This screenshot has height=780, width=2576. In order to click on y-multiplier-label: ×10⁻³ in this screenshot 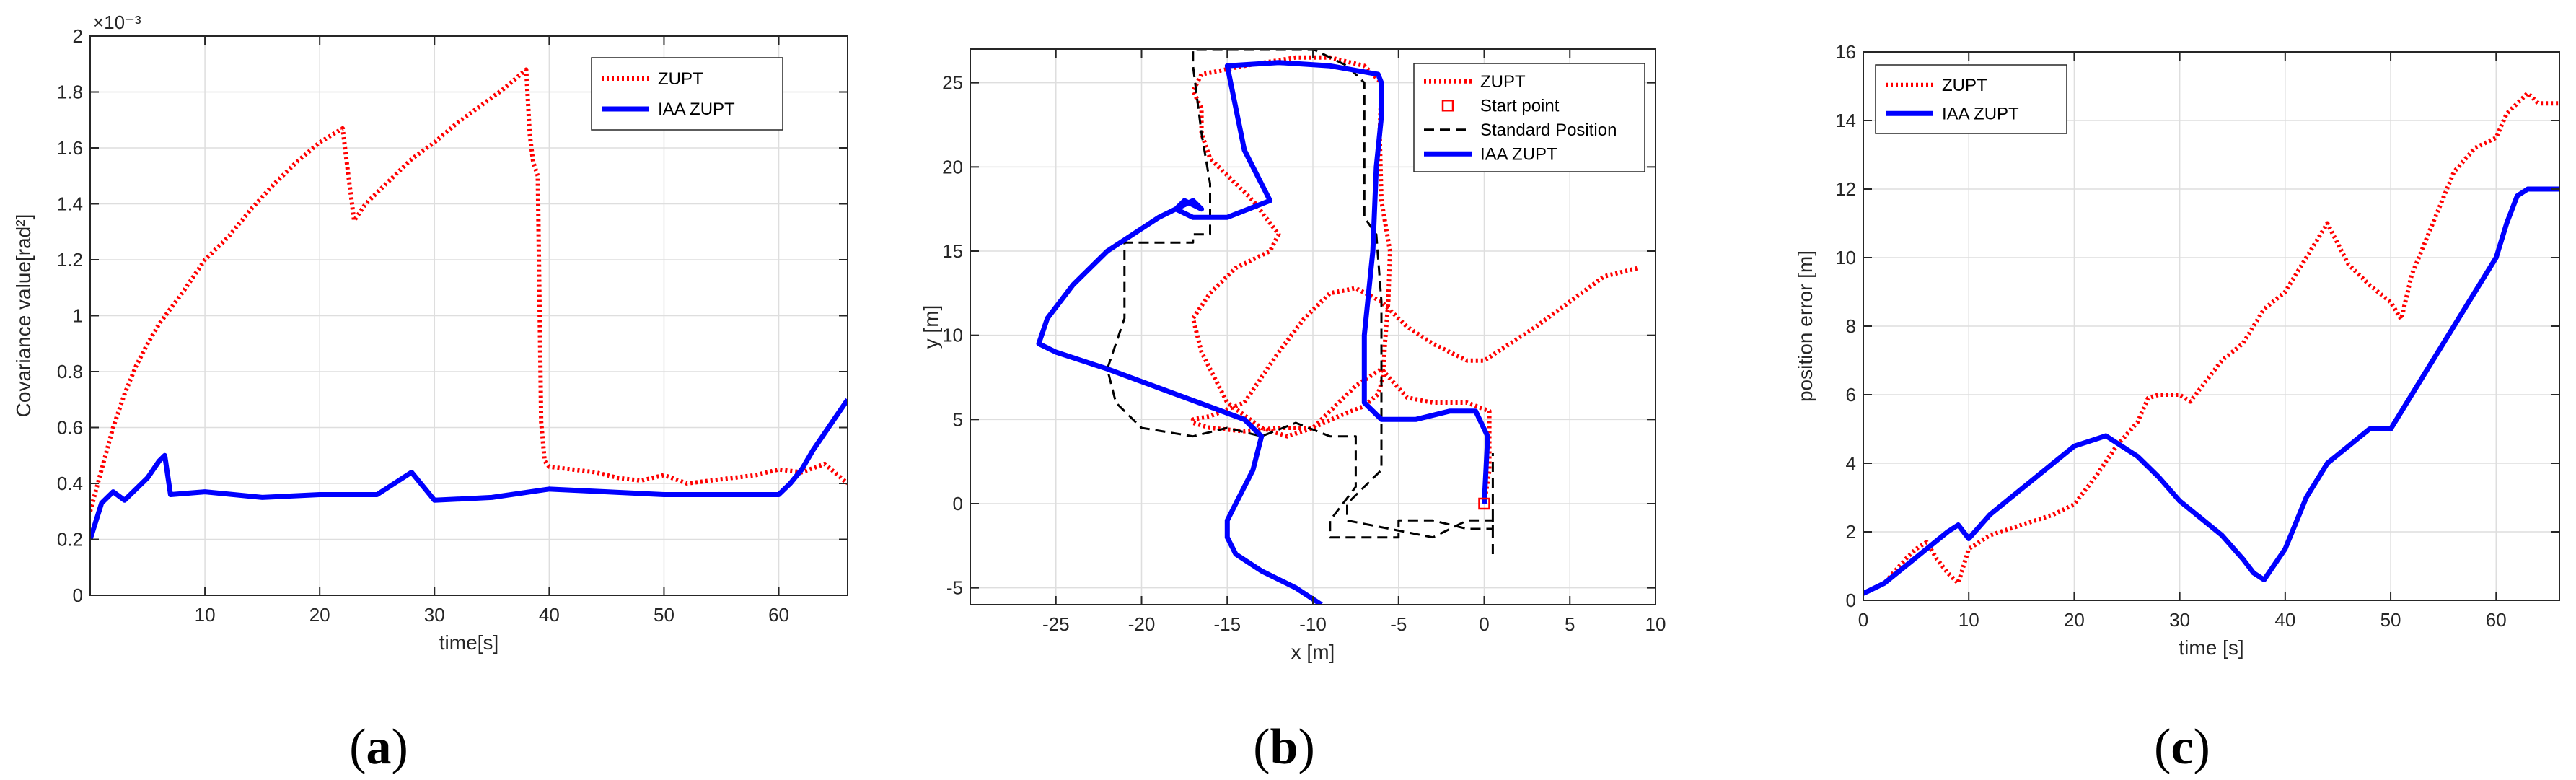, I will do `click(117, 22)`.